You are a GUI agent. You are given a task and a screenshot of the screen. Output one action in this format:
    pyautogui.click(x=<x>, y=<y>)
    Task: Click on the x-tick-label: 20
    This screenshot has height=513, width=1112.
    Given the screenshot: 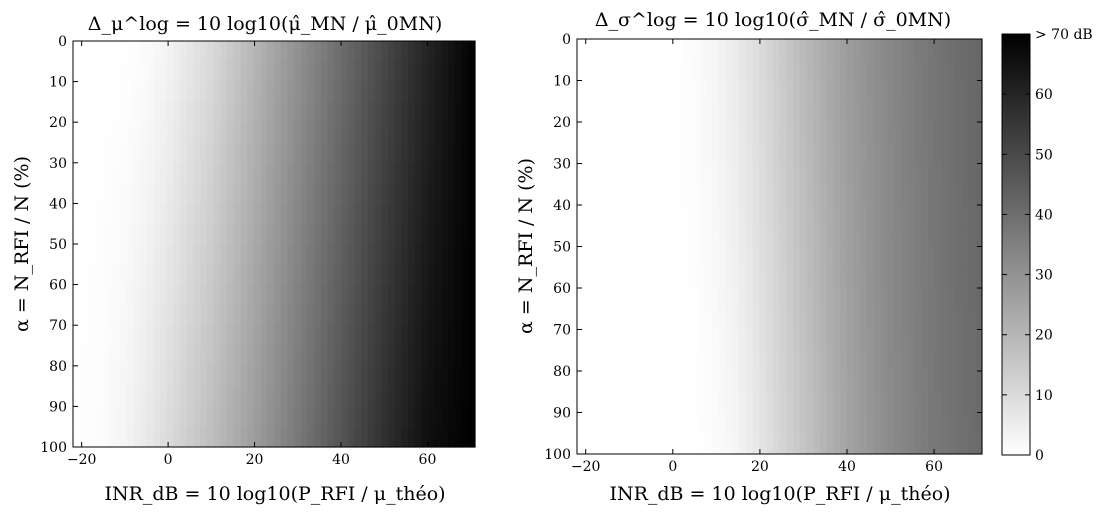 What is the action you would take?
    pyautogui.click(x=255, y=460)
    